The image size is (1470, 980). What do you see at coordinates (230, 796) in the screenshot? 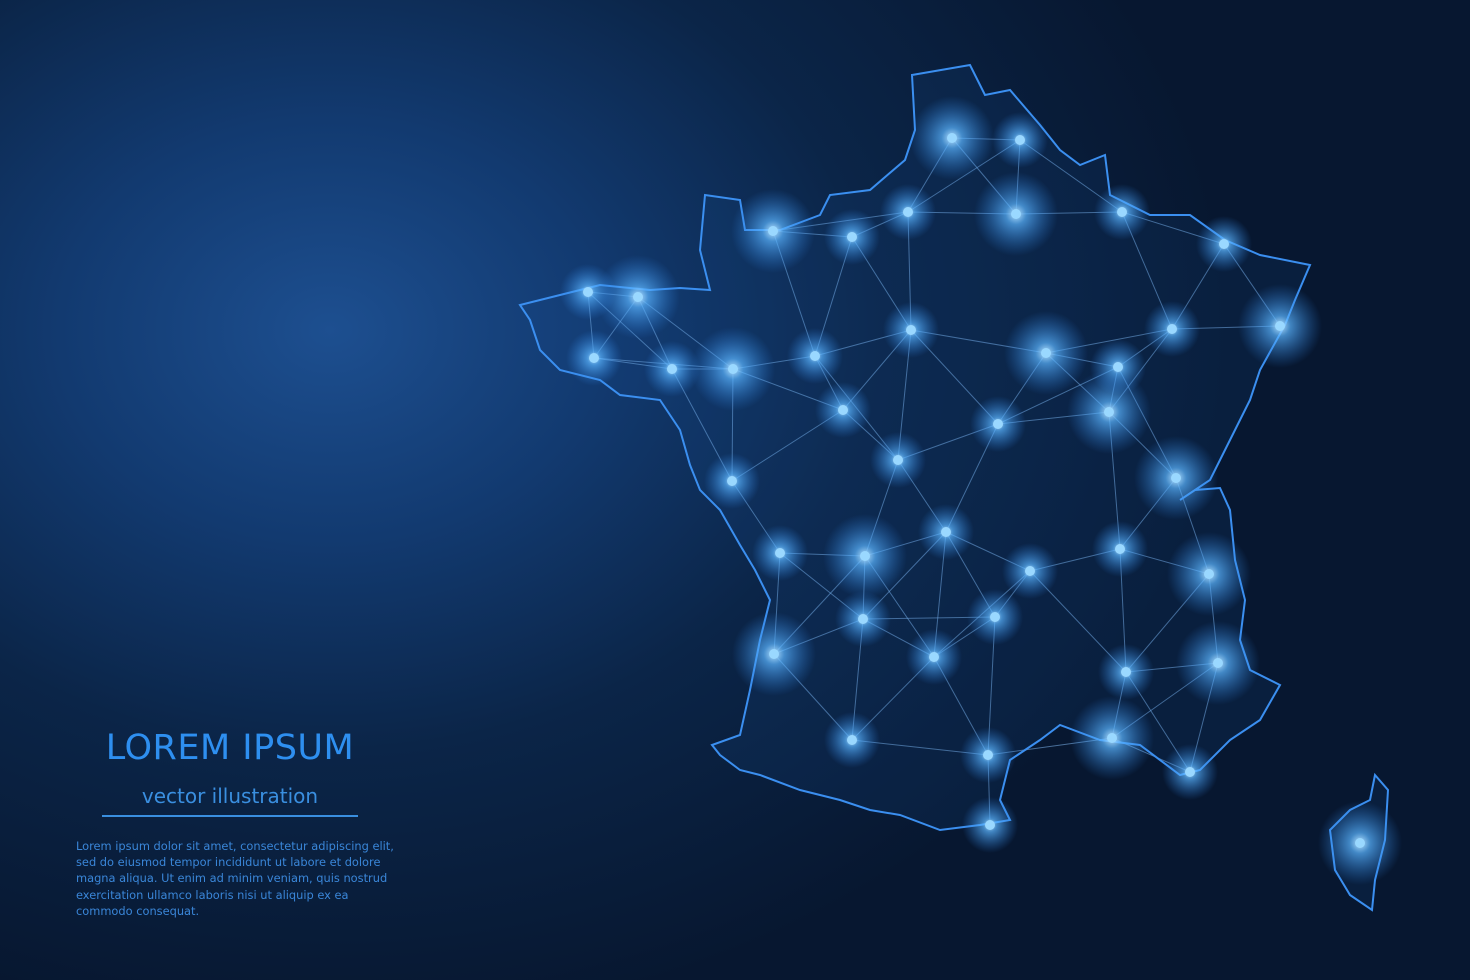
I see `caption-subtitle: vector illustration` at bounding box center [230, 796].